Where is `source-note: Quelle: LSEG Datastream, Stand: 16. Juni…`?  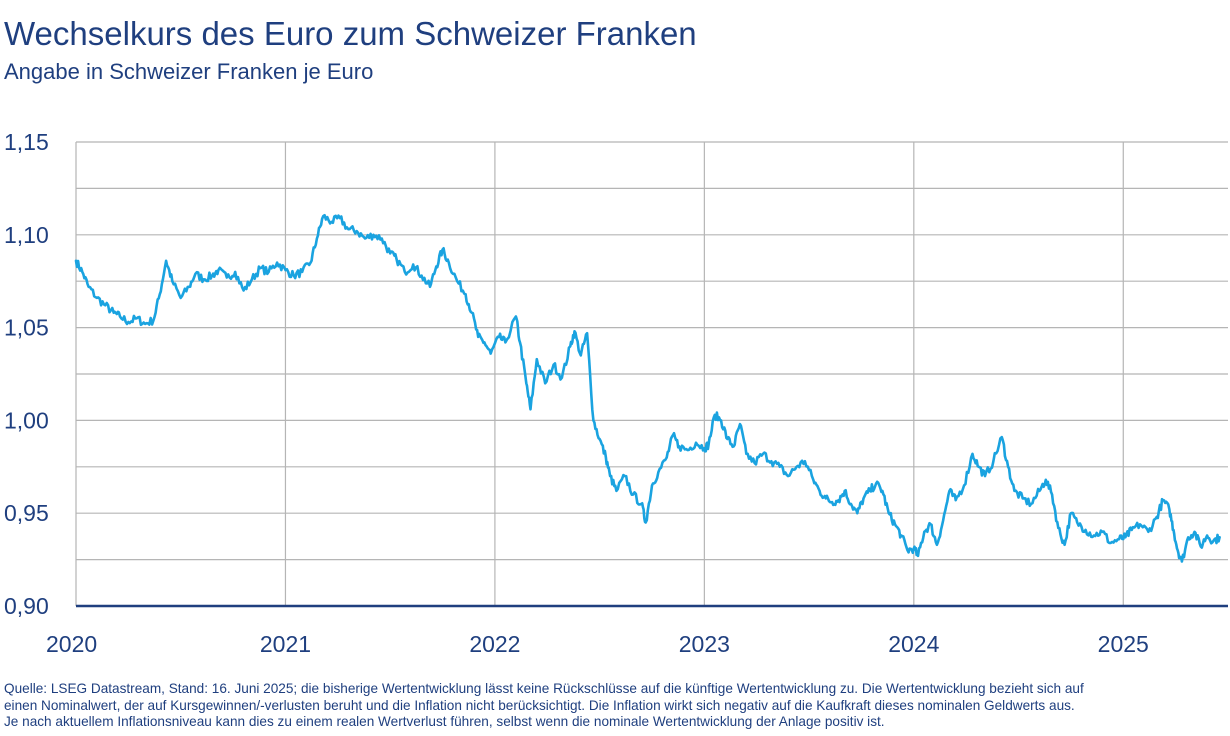
source-note: Quelle: LSEG Datastream, Stand: 16. Juni… is located at coordinates (615, 706).